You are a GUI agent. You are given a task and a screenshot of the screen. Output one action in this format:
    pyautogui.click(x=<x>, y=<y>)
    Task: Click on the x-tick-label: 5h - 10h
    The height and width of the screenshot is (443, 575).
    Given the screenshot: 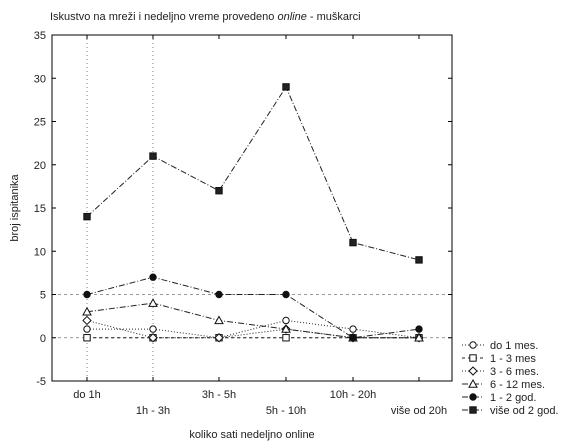 What is the action you would take?
    pyautogui.click(x=286, y=411)
    